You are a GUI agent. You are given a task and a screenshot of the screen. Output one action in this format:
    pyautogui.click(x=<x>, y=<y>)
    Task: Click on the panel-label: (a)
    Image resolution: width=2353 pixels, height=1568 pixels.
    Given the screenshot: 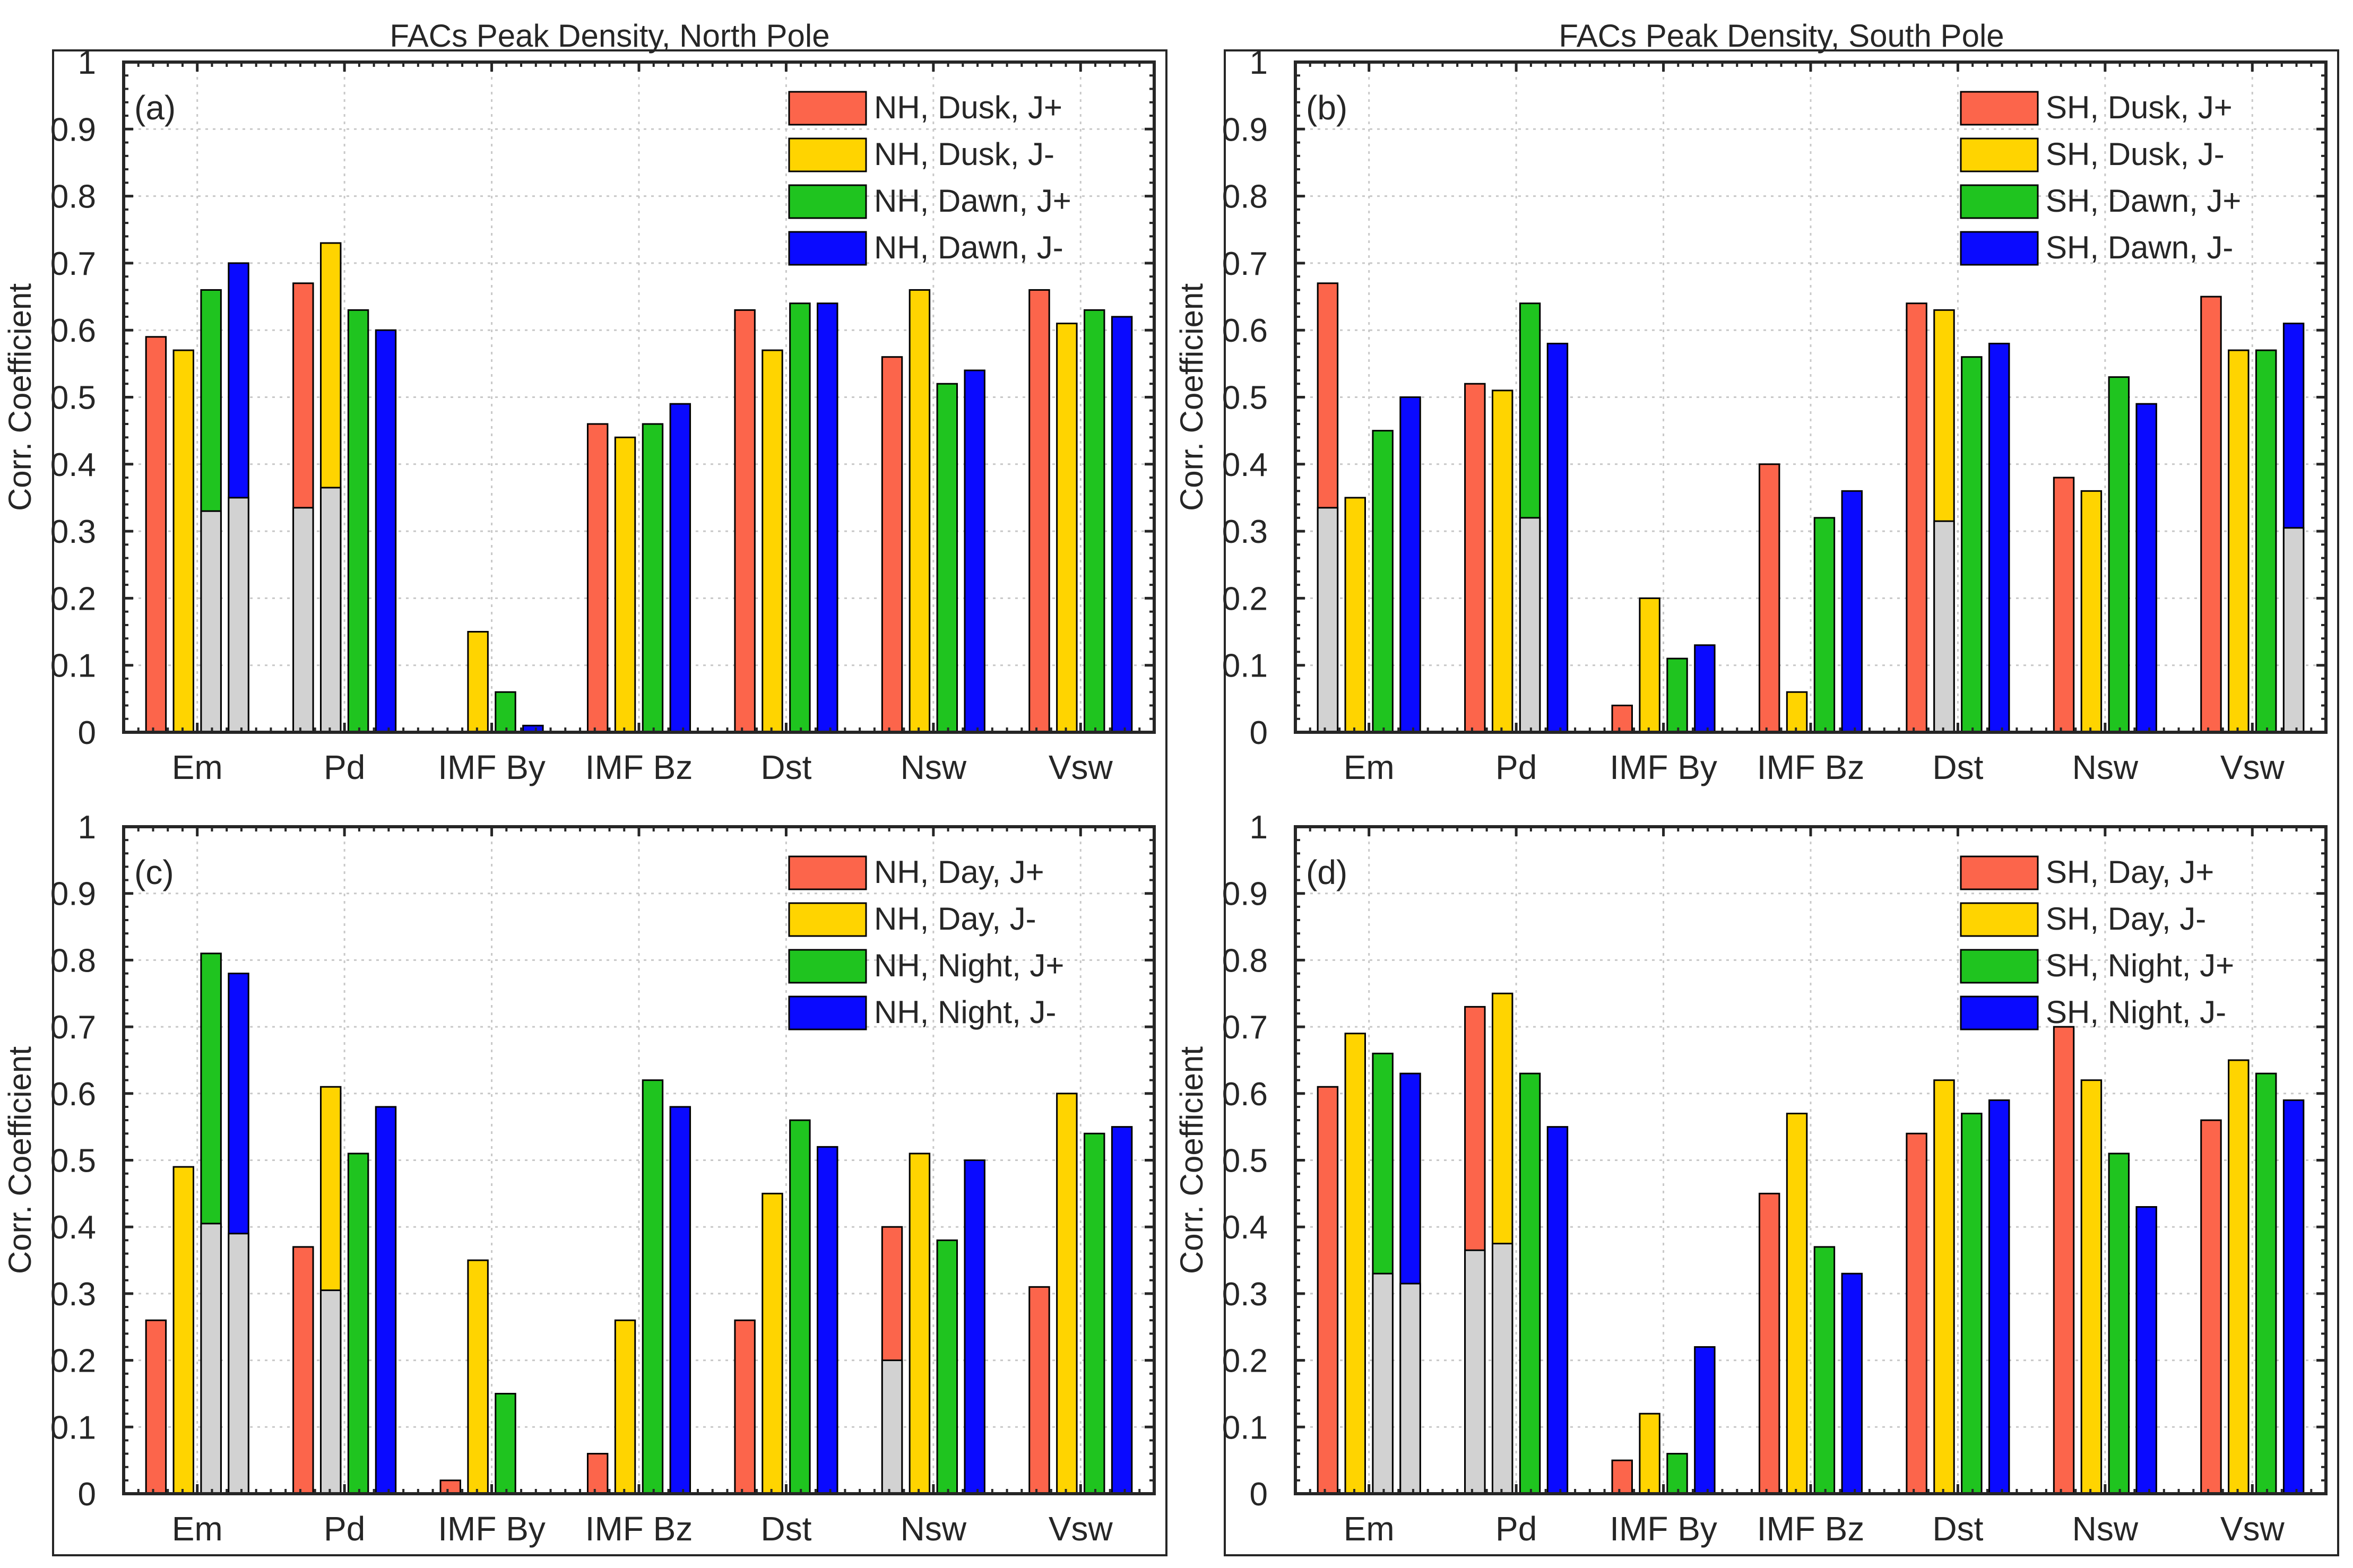 What is the action you would take?
    pyautogui.click(x=155, y=108)
    